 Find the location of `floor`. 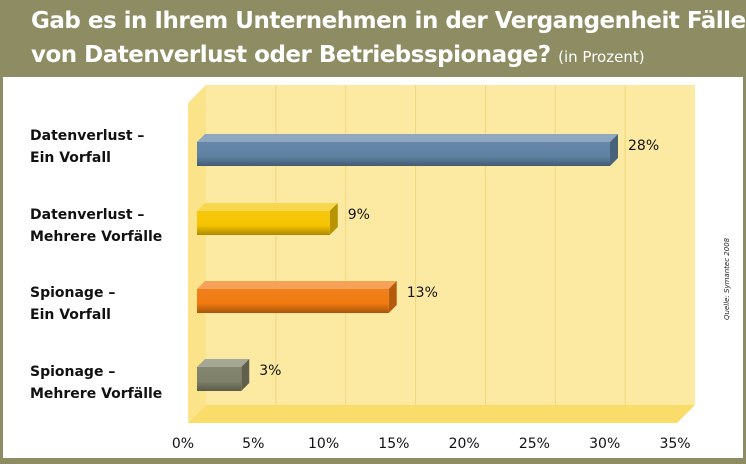

floor is located at coordinates (441, 414).